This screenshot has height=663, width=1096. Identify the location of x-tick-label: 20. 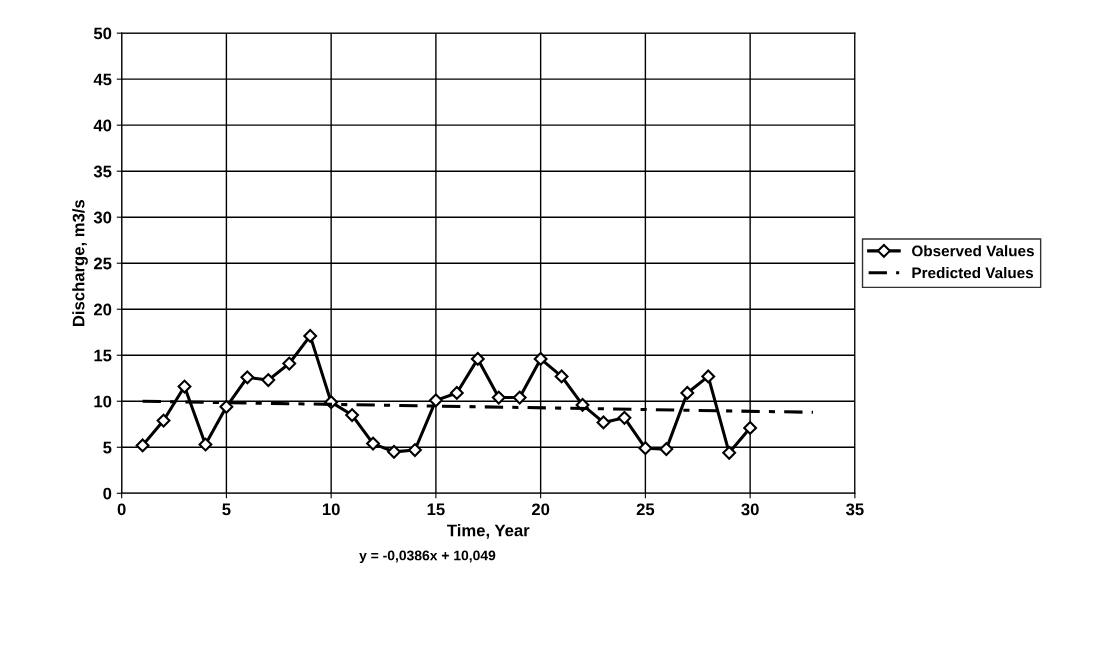
(540, 509).